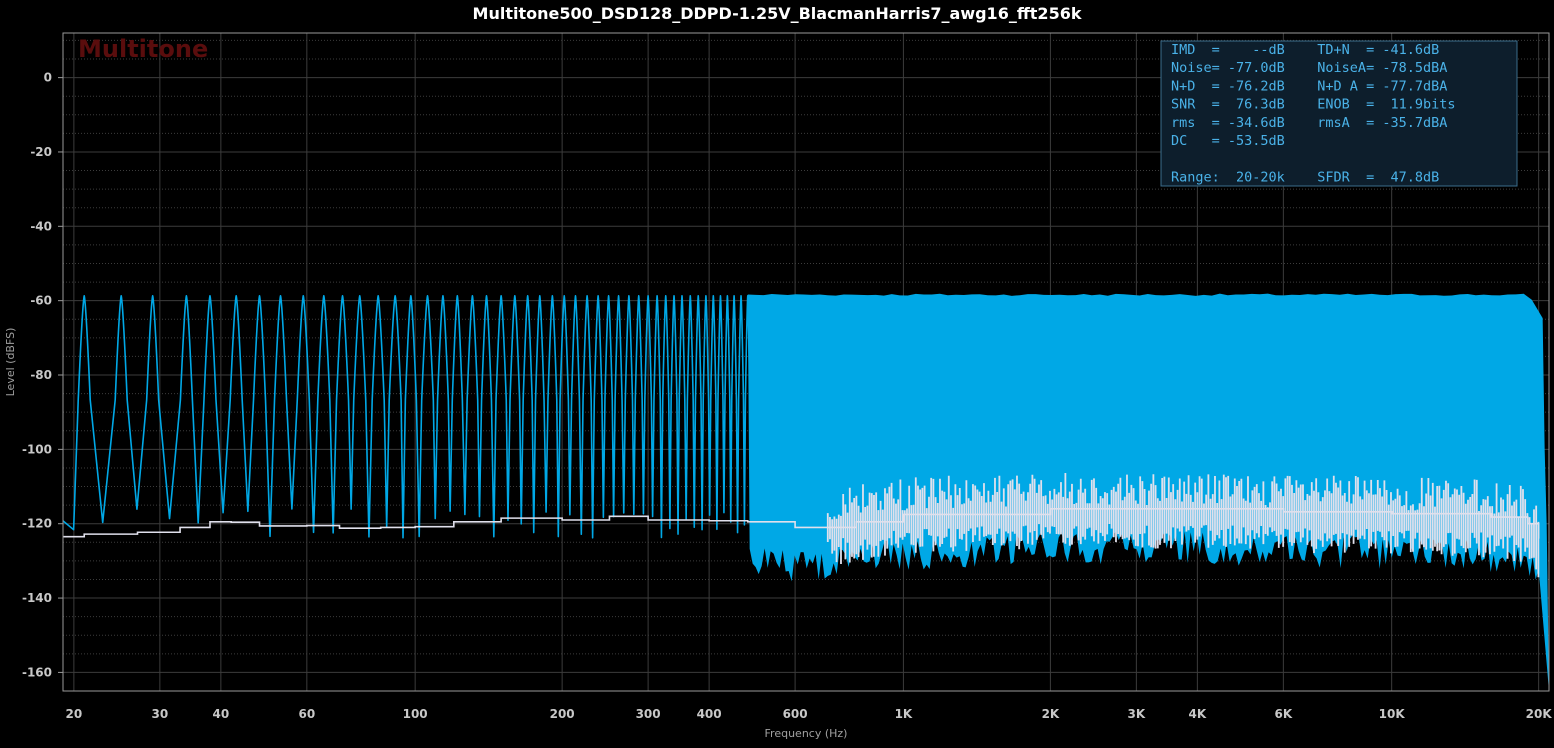 The width and height of the screenshot is (1554, 748). Describe the element at coordinates (795, 714) in the screenshot. I see `x-tick-label: 600` at that location.